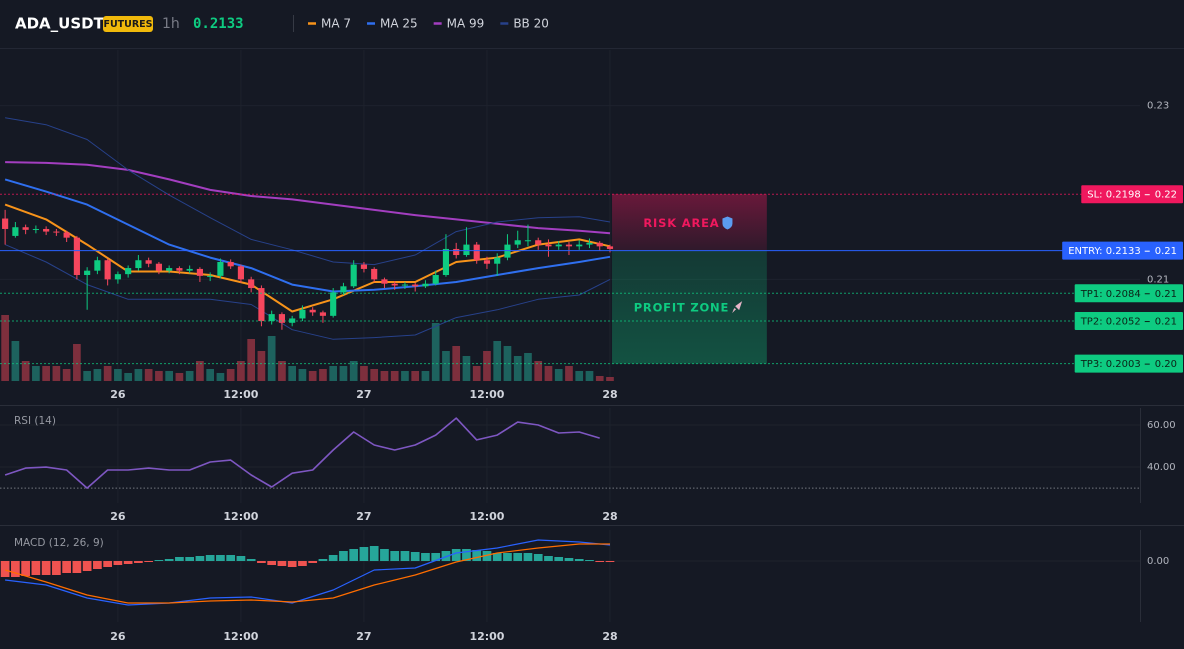 The height and width of the screenshot is (649, 1184). I want to click on symbol: ADA_USDT, so click(60, 24).